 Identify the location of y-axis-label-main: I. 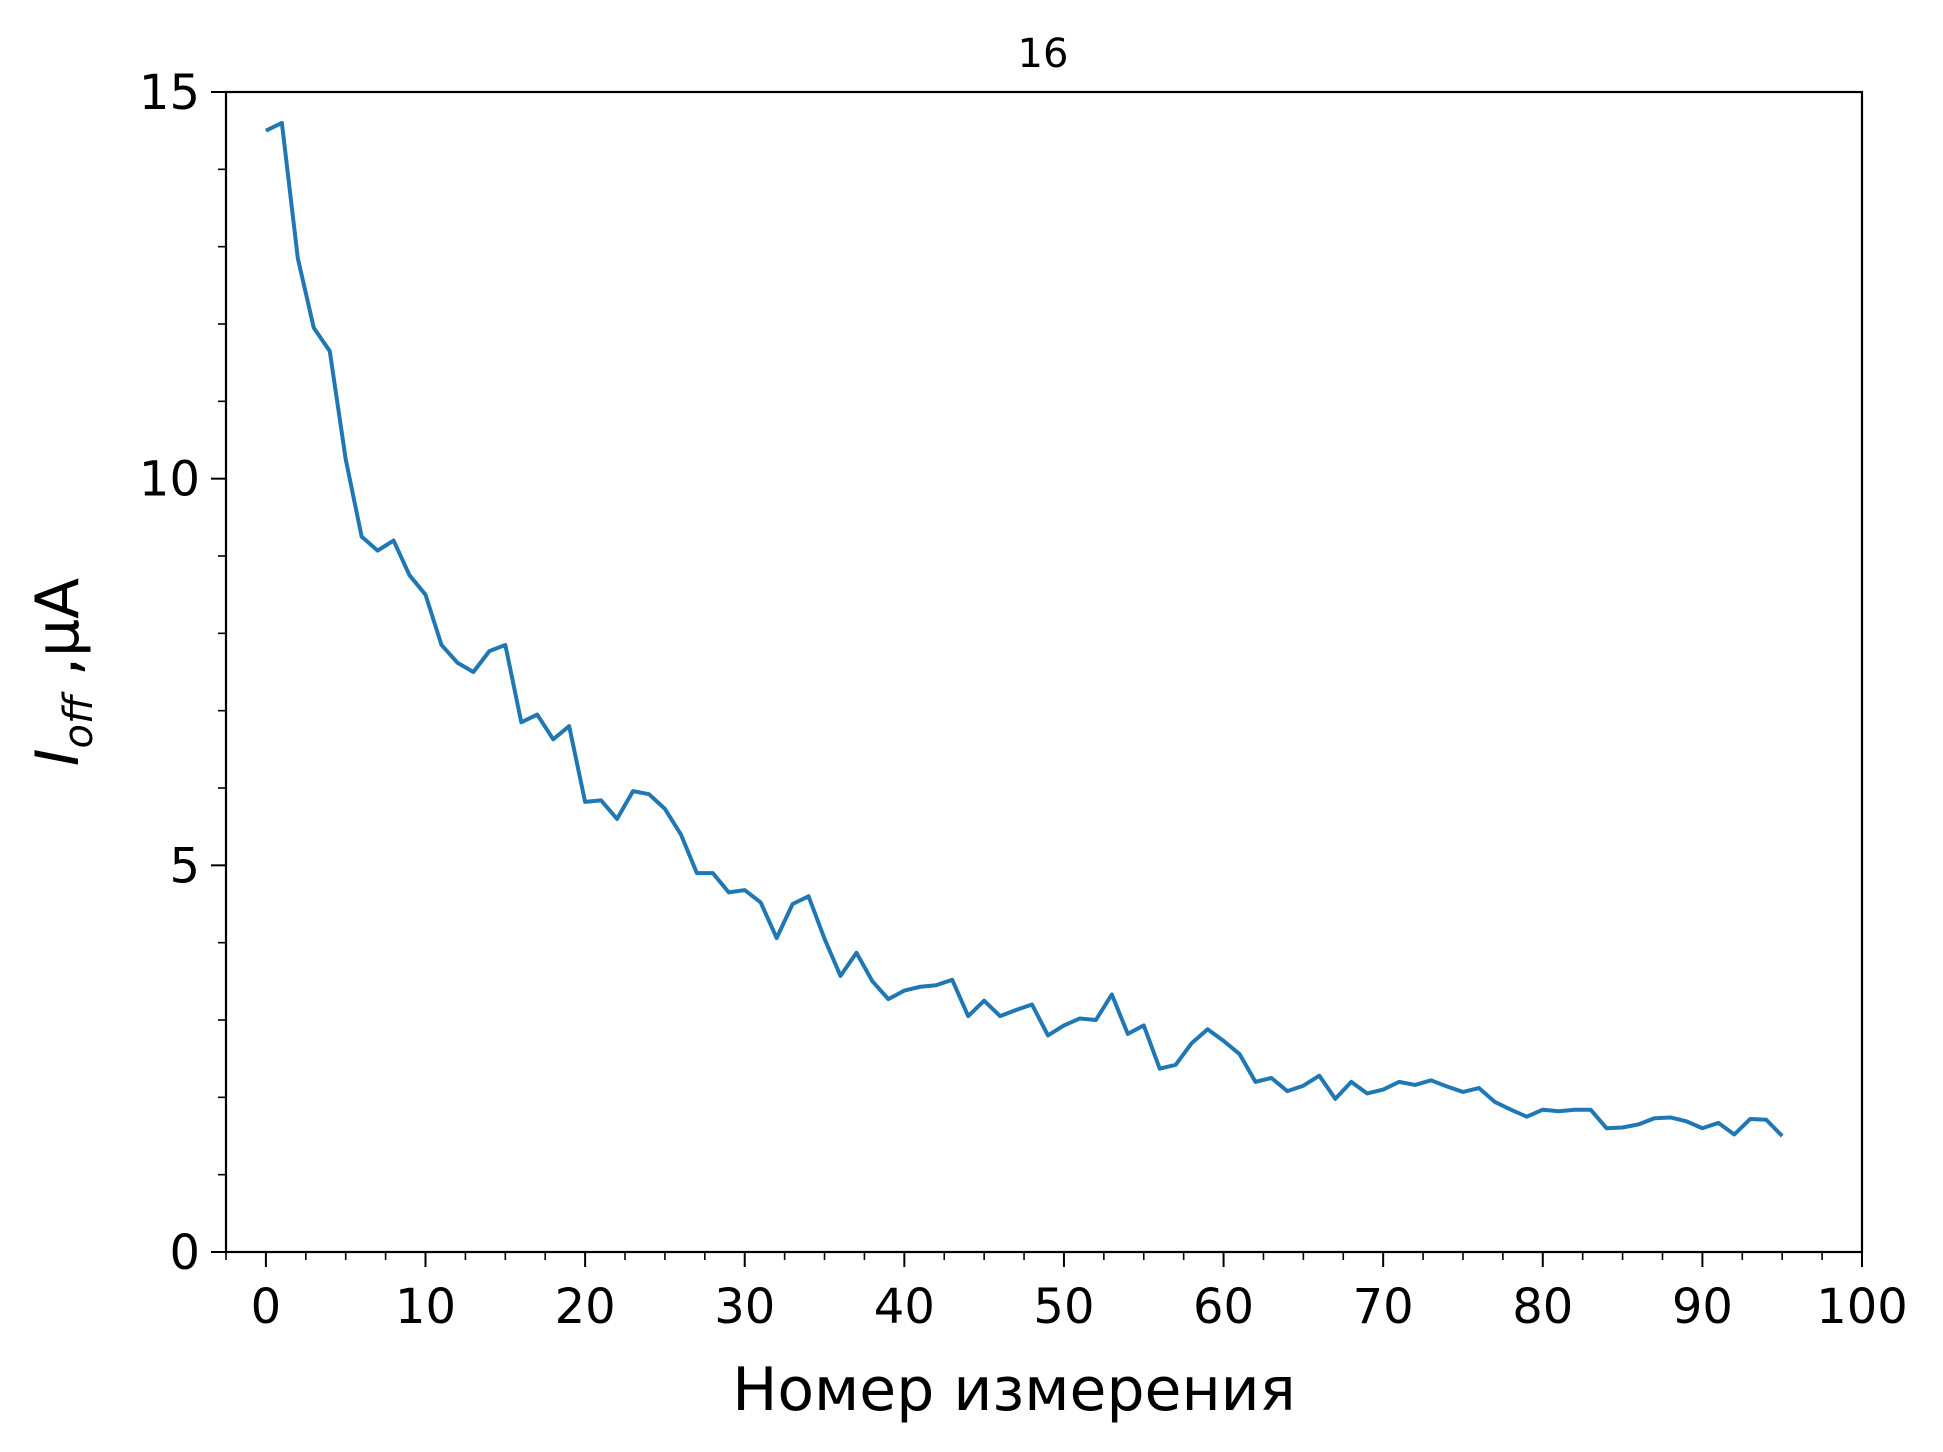
(58, 758).